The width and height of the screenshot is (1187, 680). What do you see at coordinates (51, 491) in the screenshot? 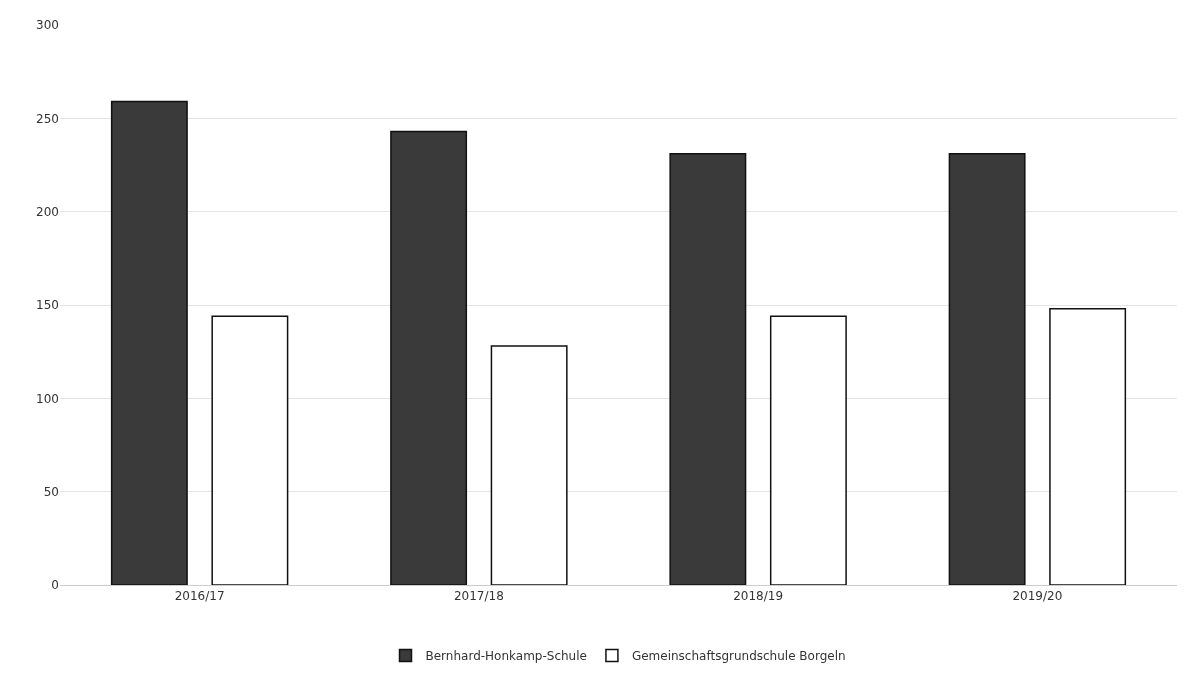
I see `y-tick-label: 50` at bounding box center [51, 491].